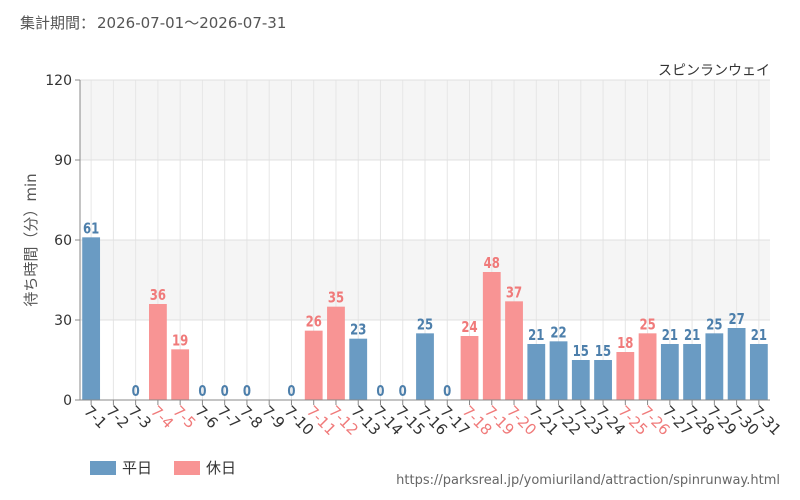  I want to click on data-label-7-16: 25, so click(425, 325).